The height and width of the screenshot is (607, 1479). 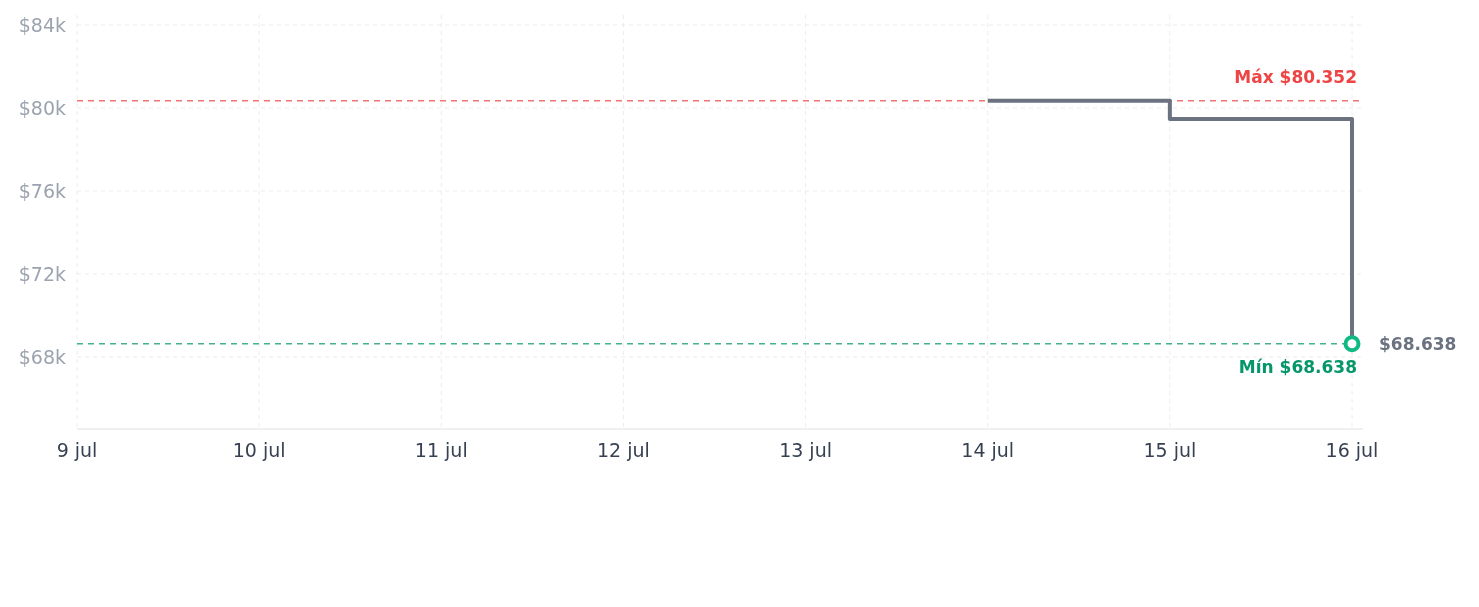 I want to click on x-tick-label: 13 jul, so click(x=805, y=450).